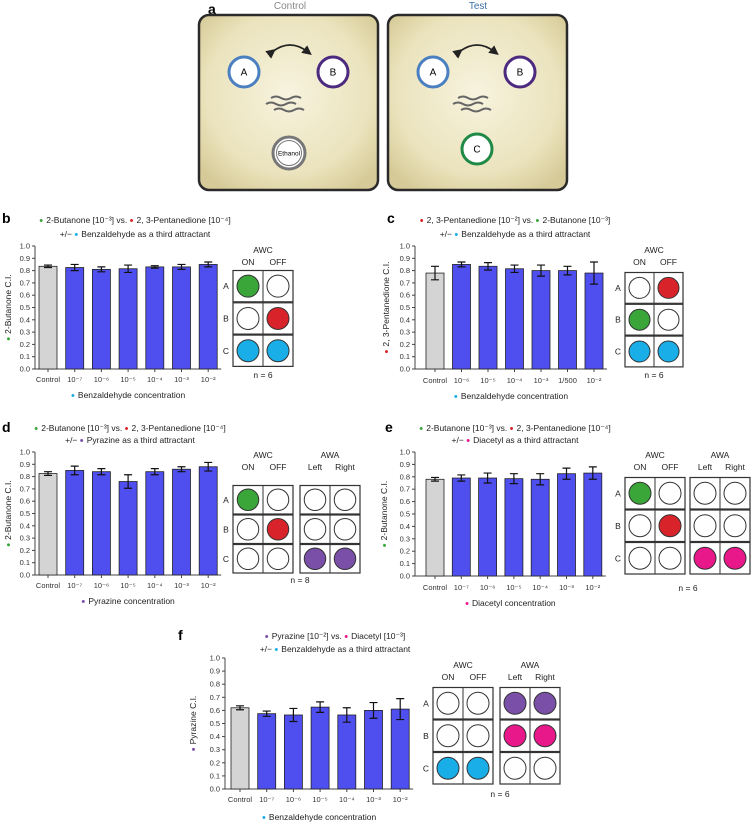  What do you see at coordinates (240, 799) in the screenshot?
I see `x-tick-label: Control` at bounding box center [240, 799].